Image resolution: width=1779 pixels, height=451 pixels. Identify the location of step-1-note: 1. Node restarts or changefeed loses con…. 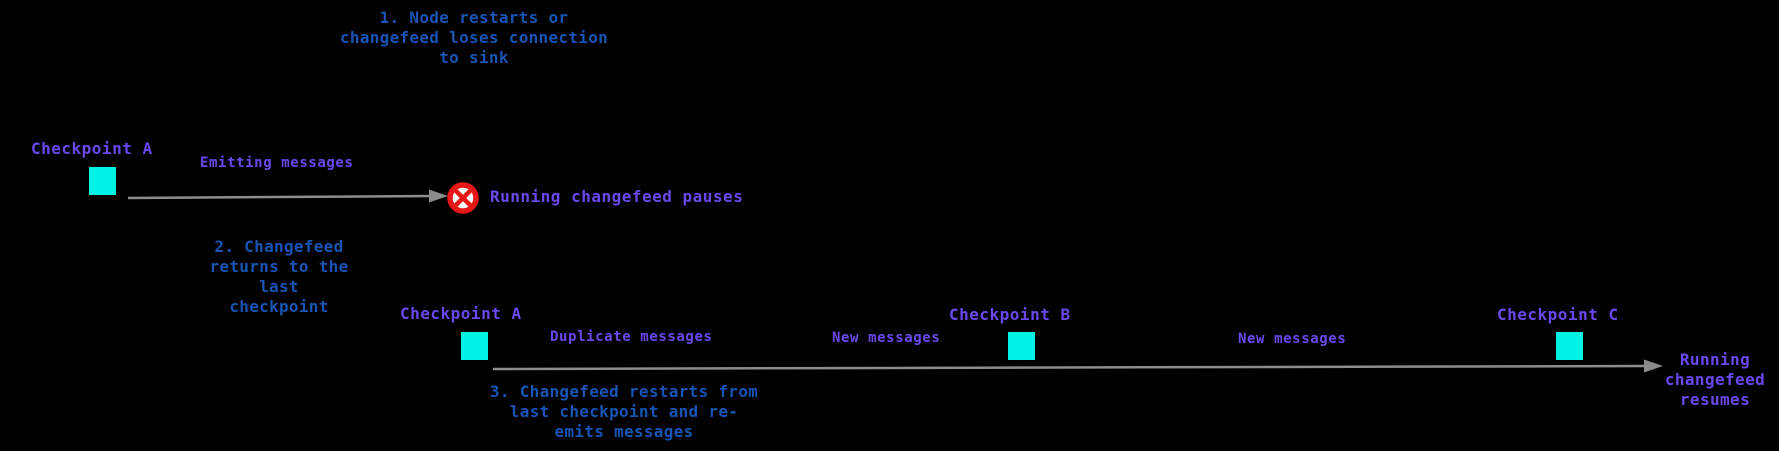
(474, 37).